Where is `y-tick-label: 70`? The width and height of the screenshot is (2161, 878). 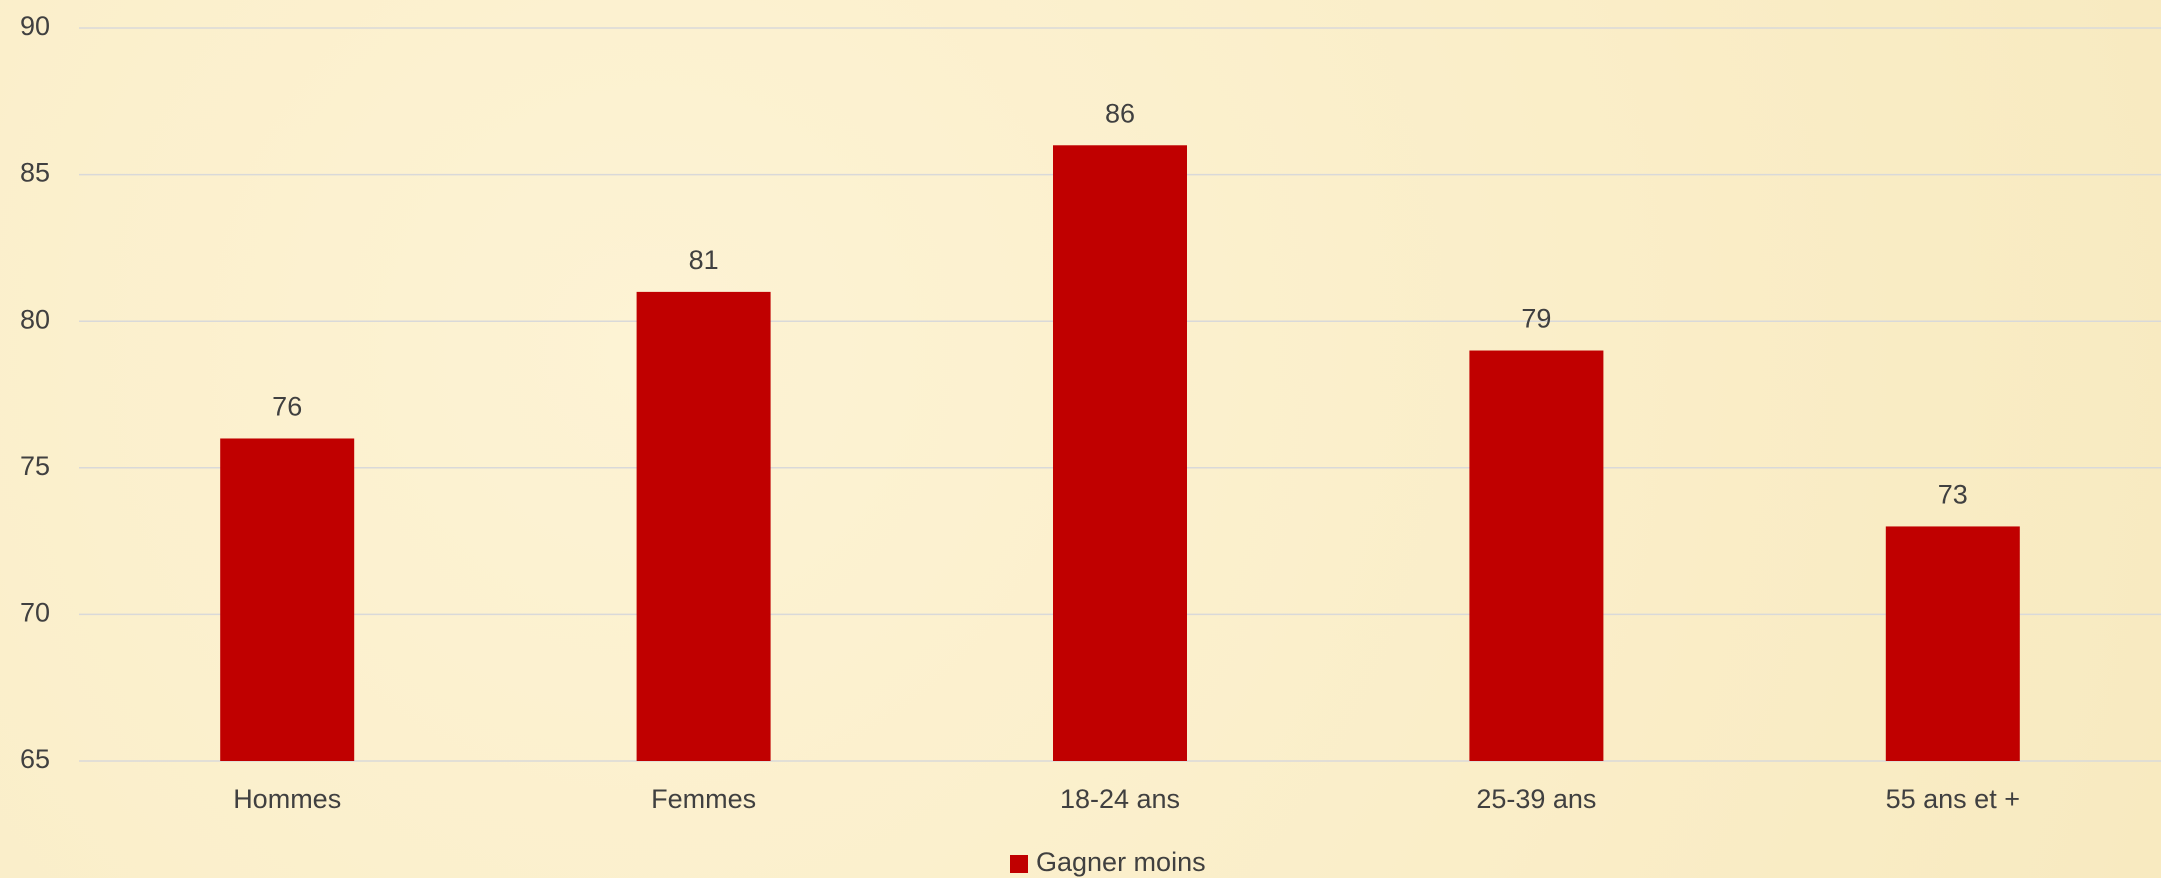 y-tick-label: 70 is located at coordinates (35, 613).